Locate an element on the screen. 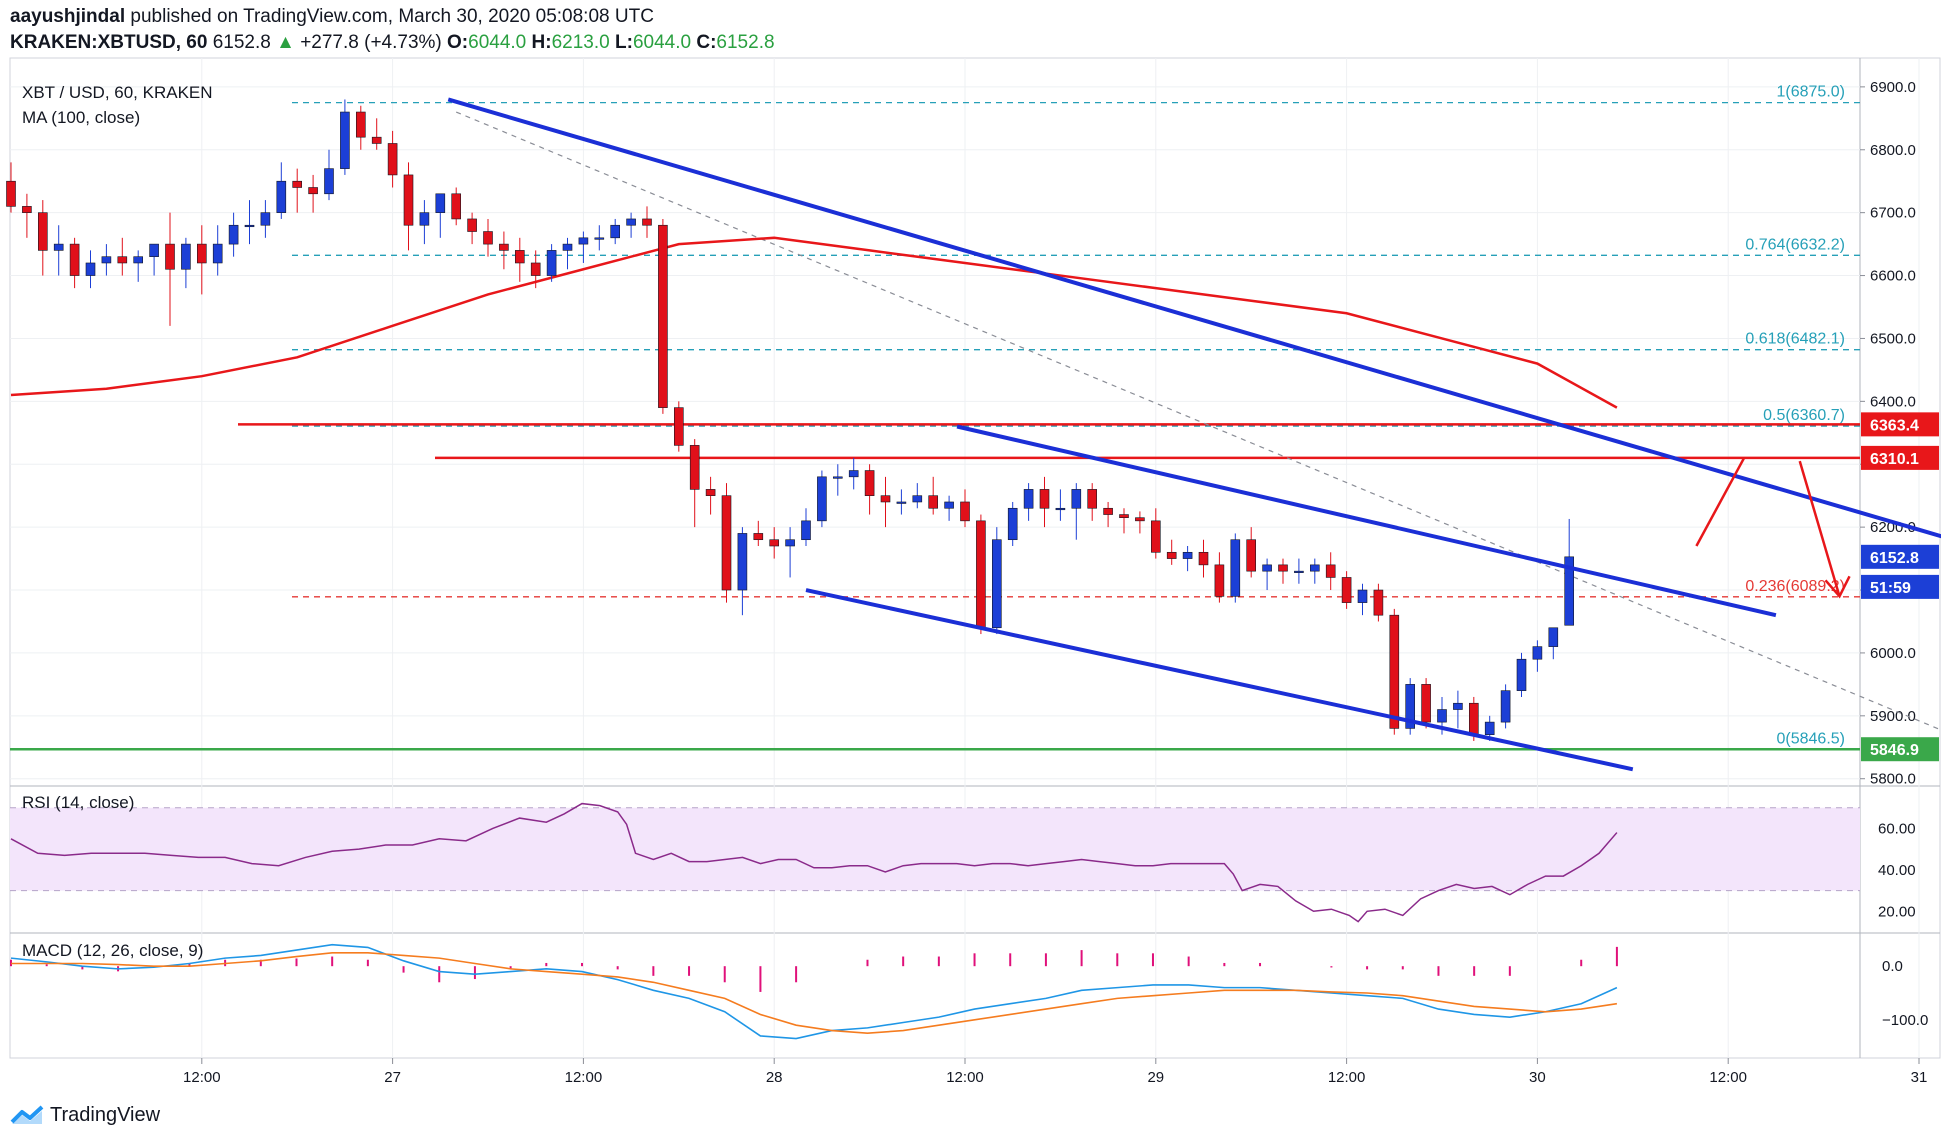  footer: TradingView is located at coordinates (85, 1115).